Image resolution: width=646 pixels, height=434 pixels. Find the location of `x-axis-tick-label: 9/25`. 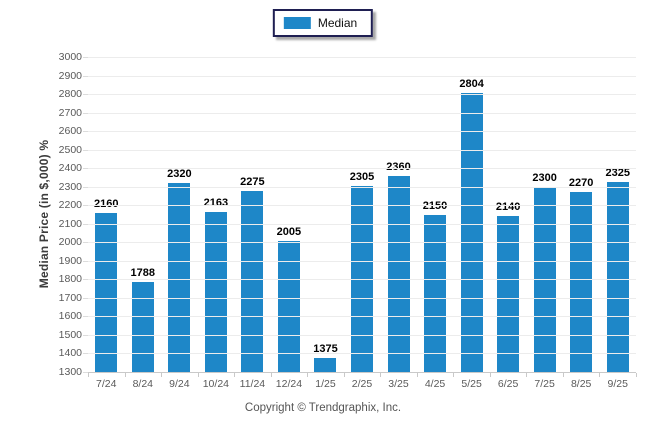

x-axis-tick-label: 9/25 is located at coordinates (617, 384).